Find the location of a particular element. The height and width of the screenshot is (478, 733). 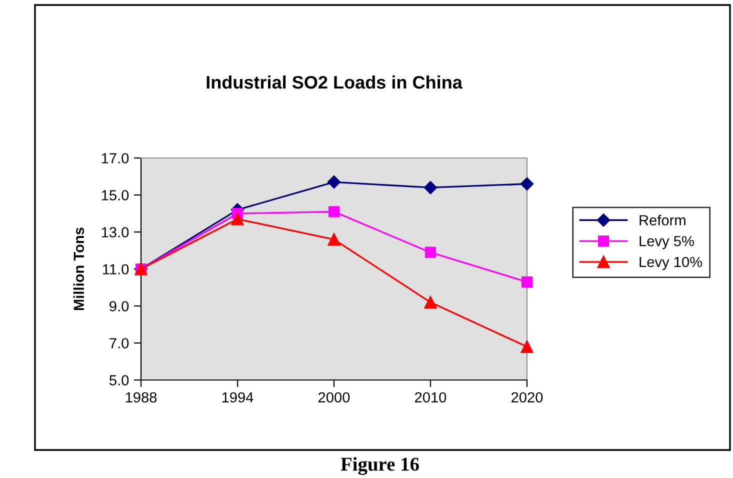

caption: Figure 16 is located at coordinates (379, 466).